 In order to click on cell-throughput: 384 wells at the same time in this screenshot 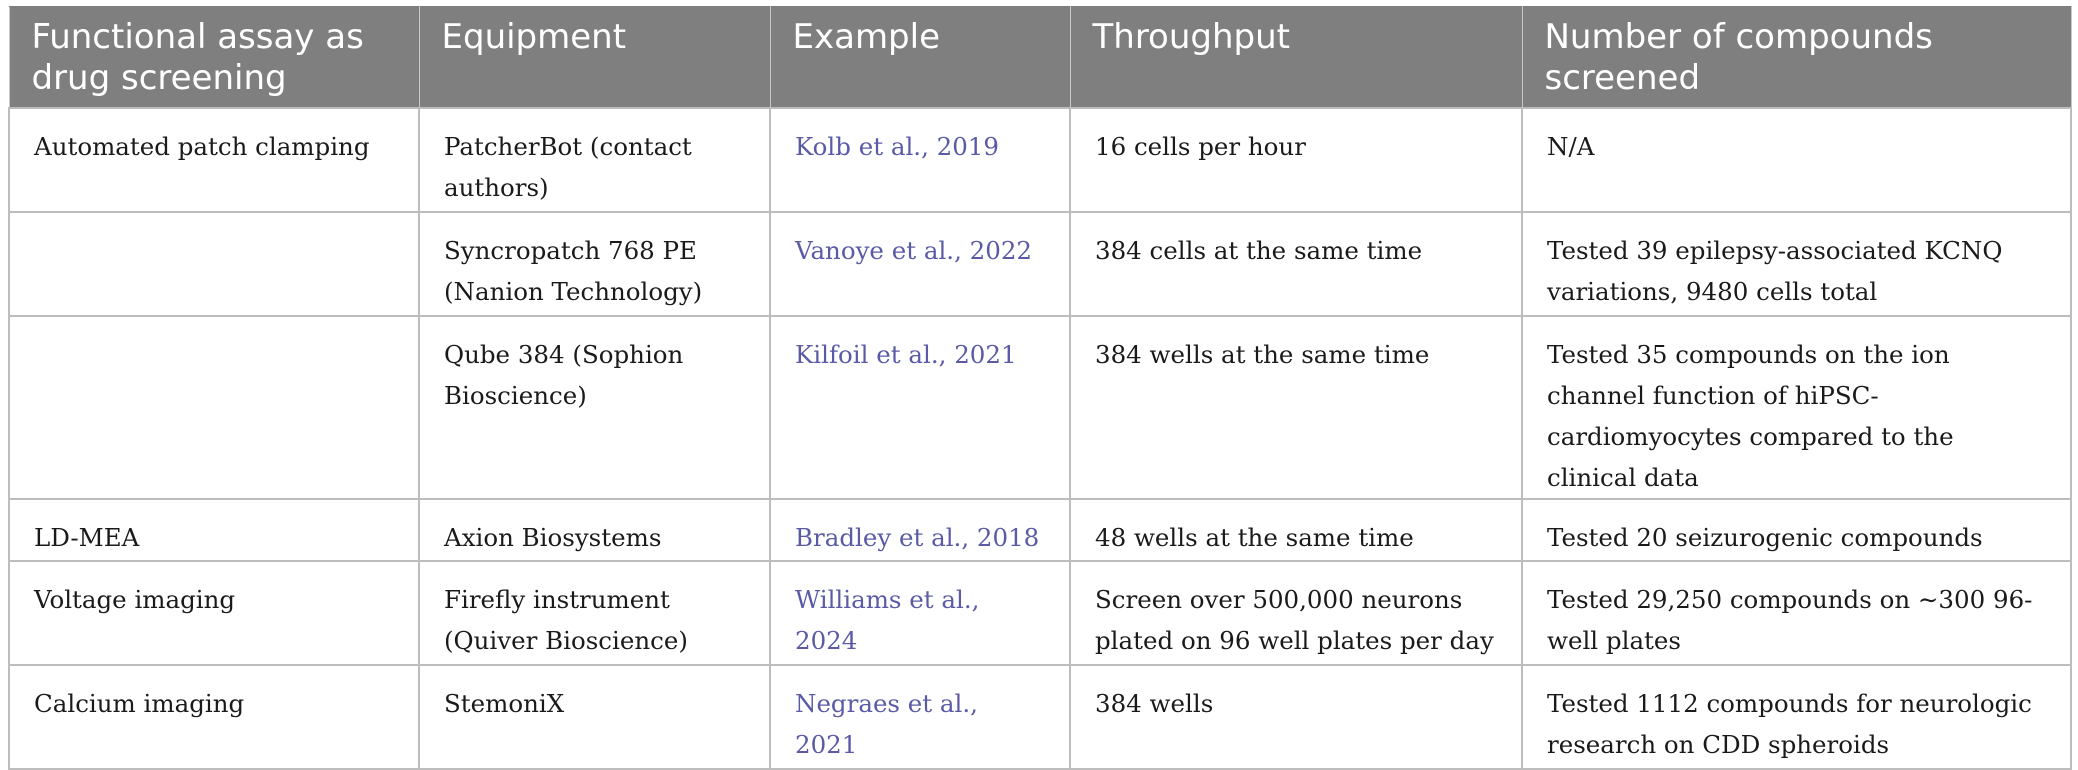, I will do `click(1296, 407)`.